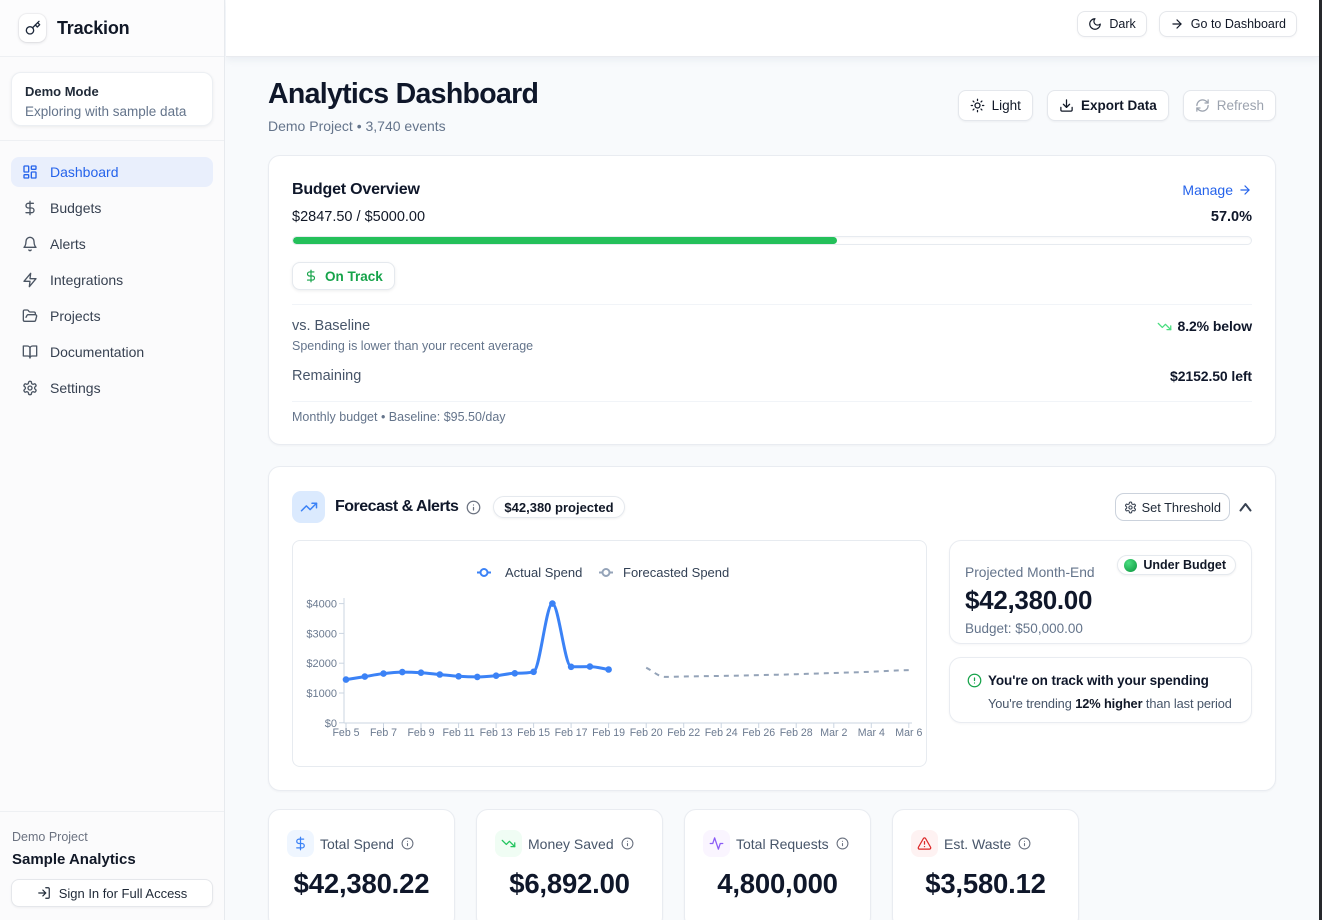 This screenshot has height=920, width=1322. I want to click on svg-text: $1000, so click(321, 694).